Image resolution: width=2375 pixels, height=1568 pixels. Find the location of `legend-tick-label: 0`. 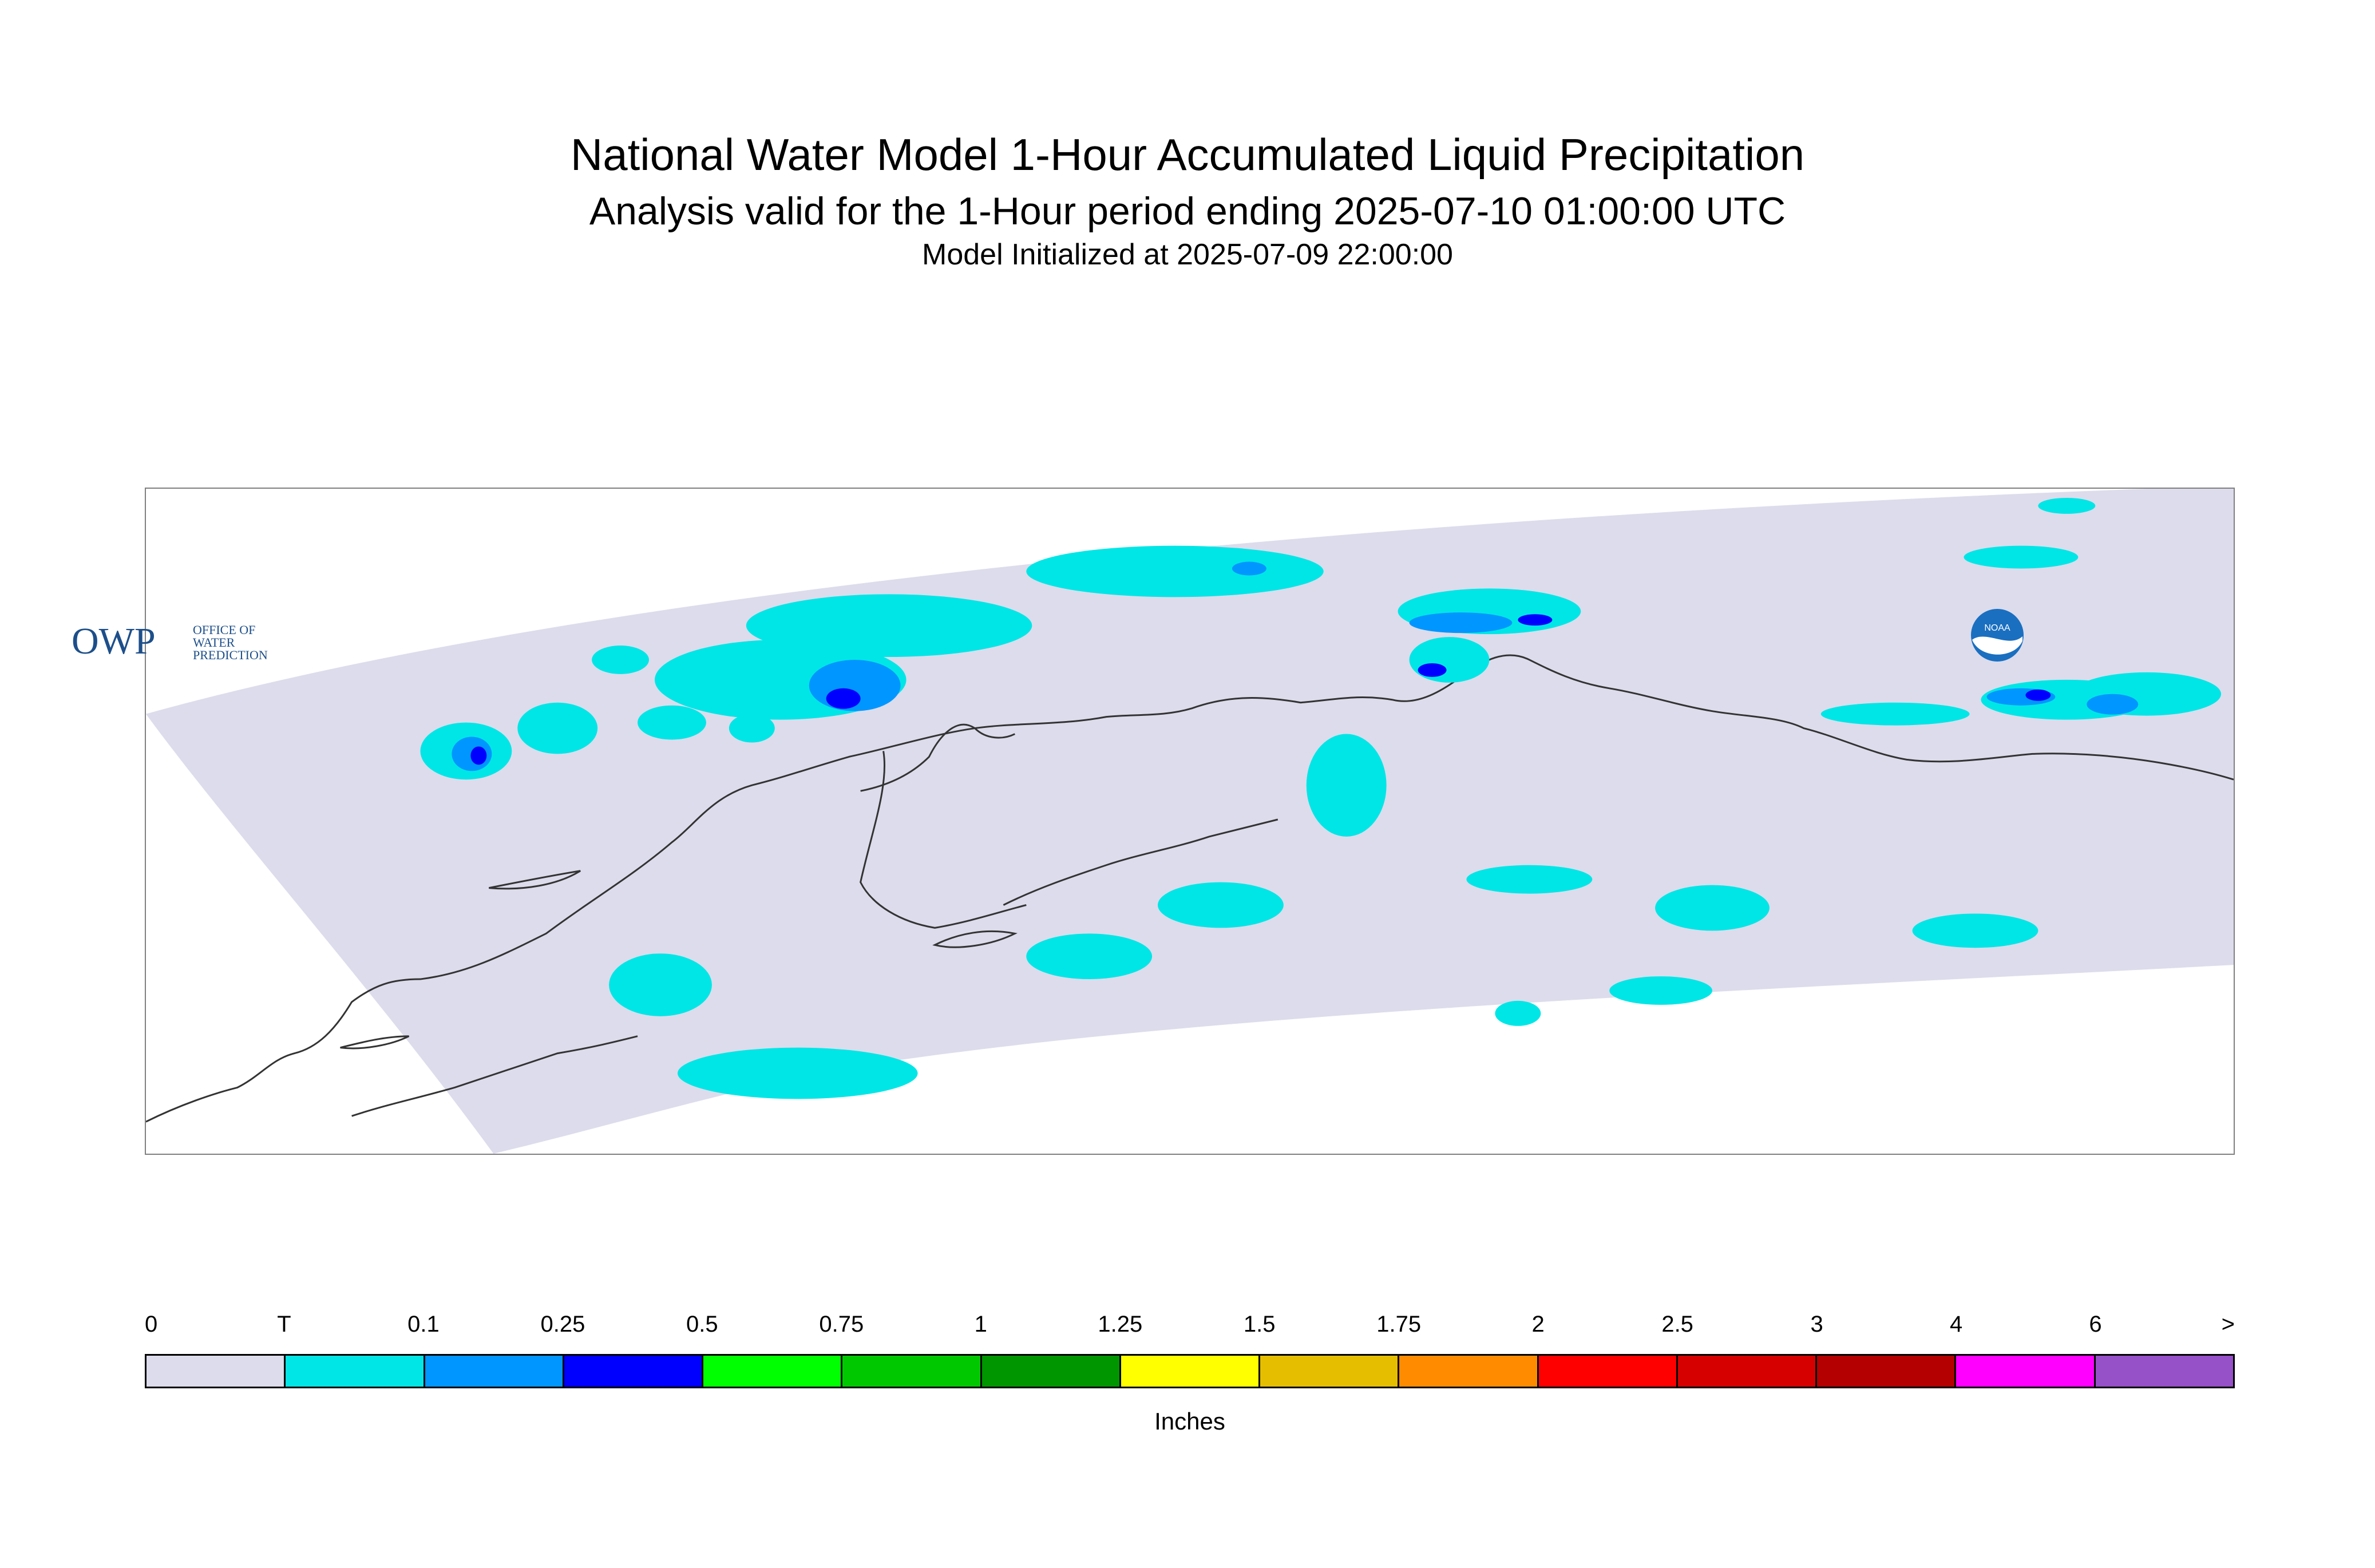

legend-tick-label: 0 is located at coordinates (151, 1324).